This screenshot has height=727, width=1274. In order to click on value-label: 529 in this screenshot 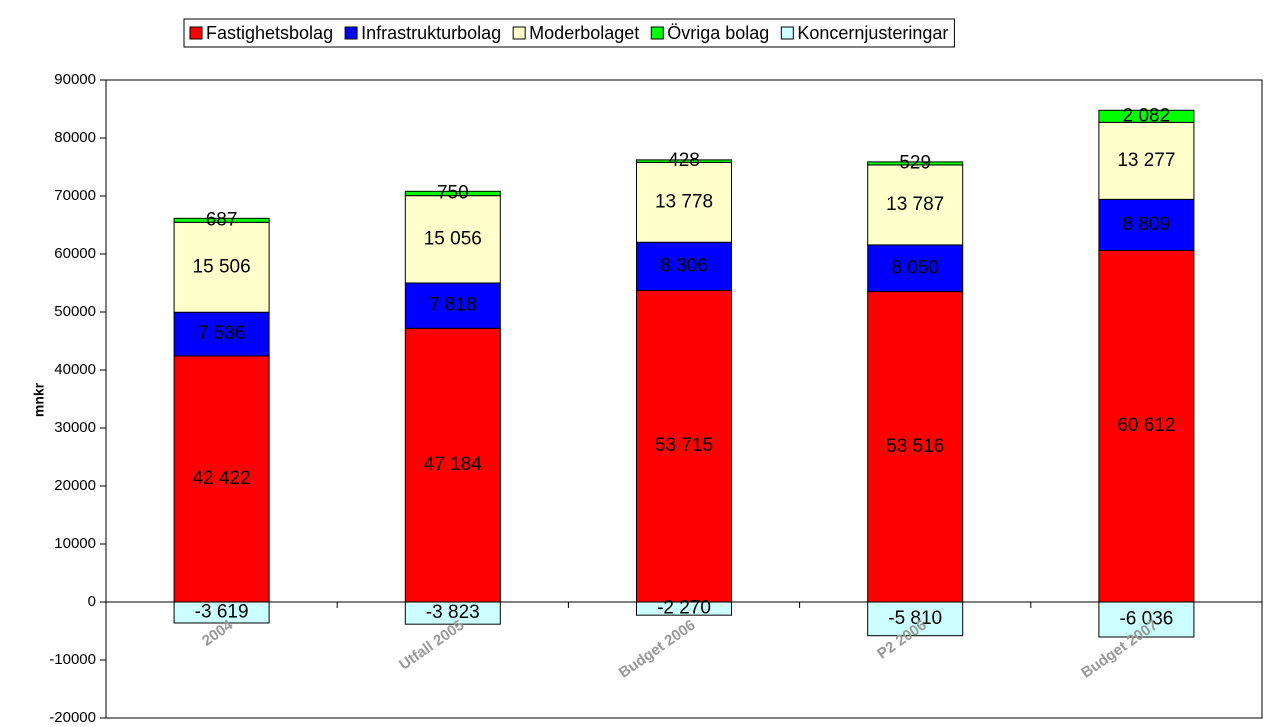, I will do `click(915, 162)`.